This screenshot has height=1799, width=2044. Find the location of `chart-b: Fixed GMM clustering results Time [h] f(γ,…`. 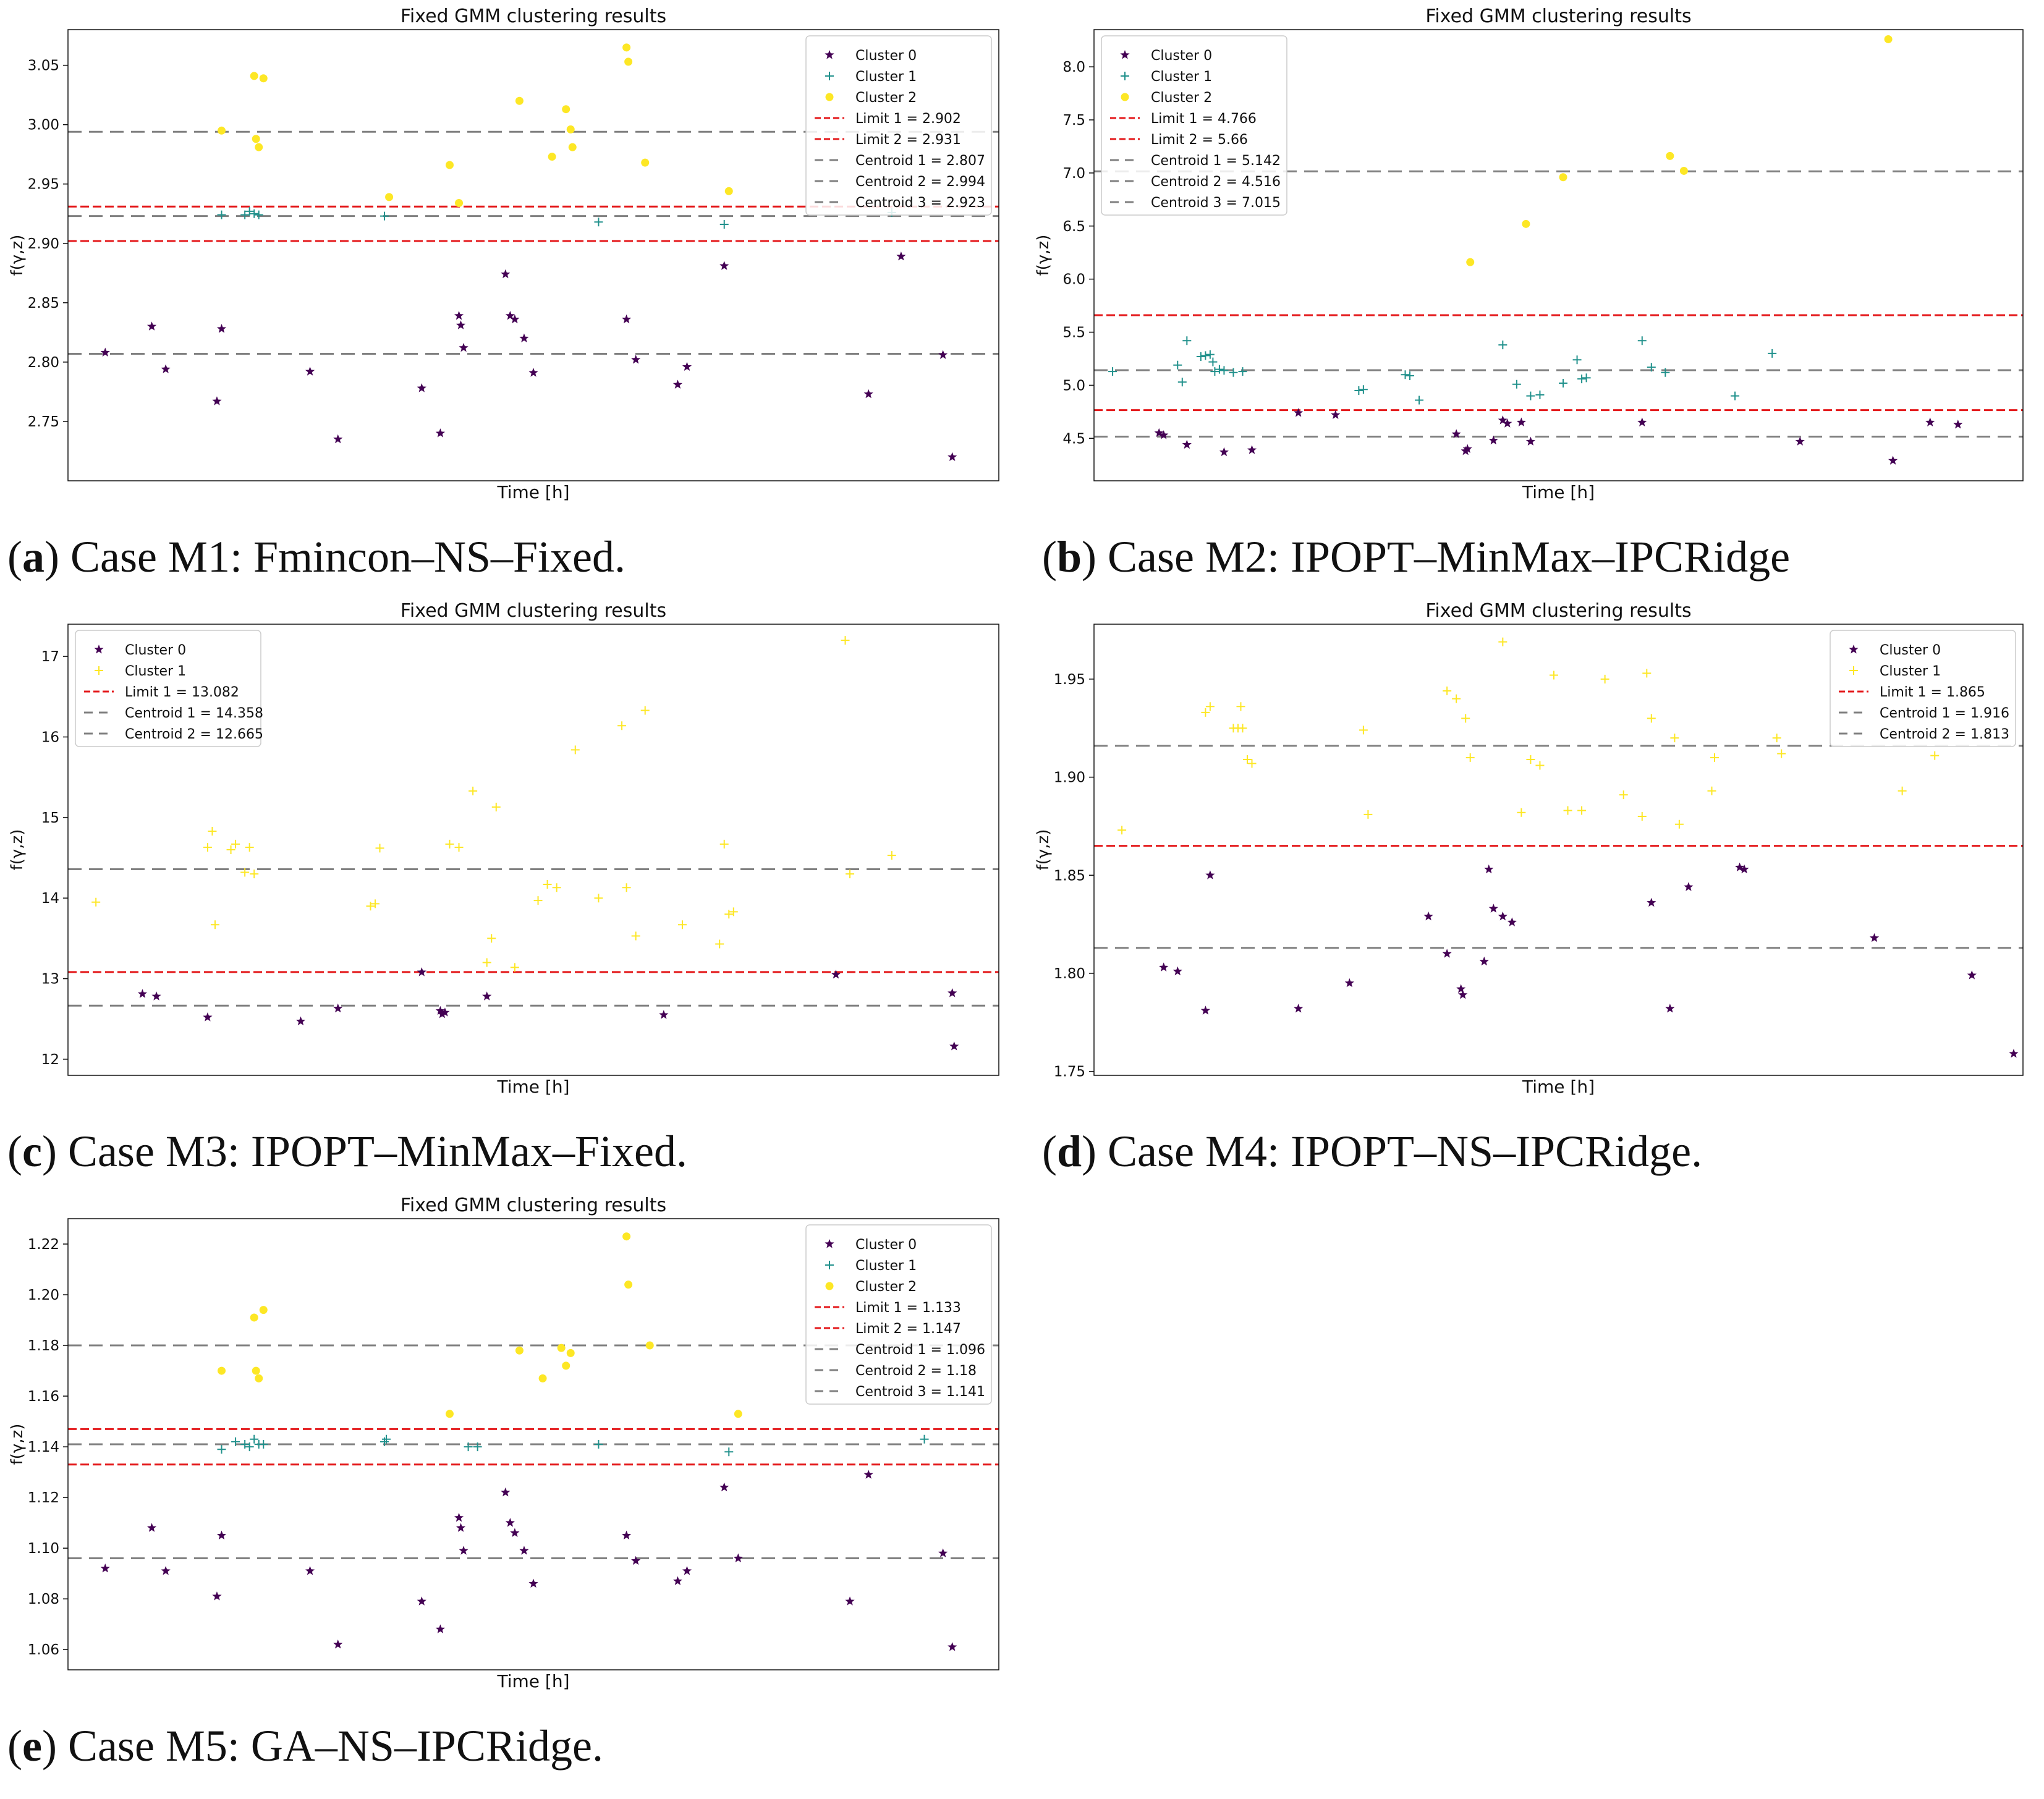

chart-b: Fixed GMM clustering results Time [h] f(γ,… is located at coordinates (1529, 254).